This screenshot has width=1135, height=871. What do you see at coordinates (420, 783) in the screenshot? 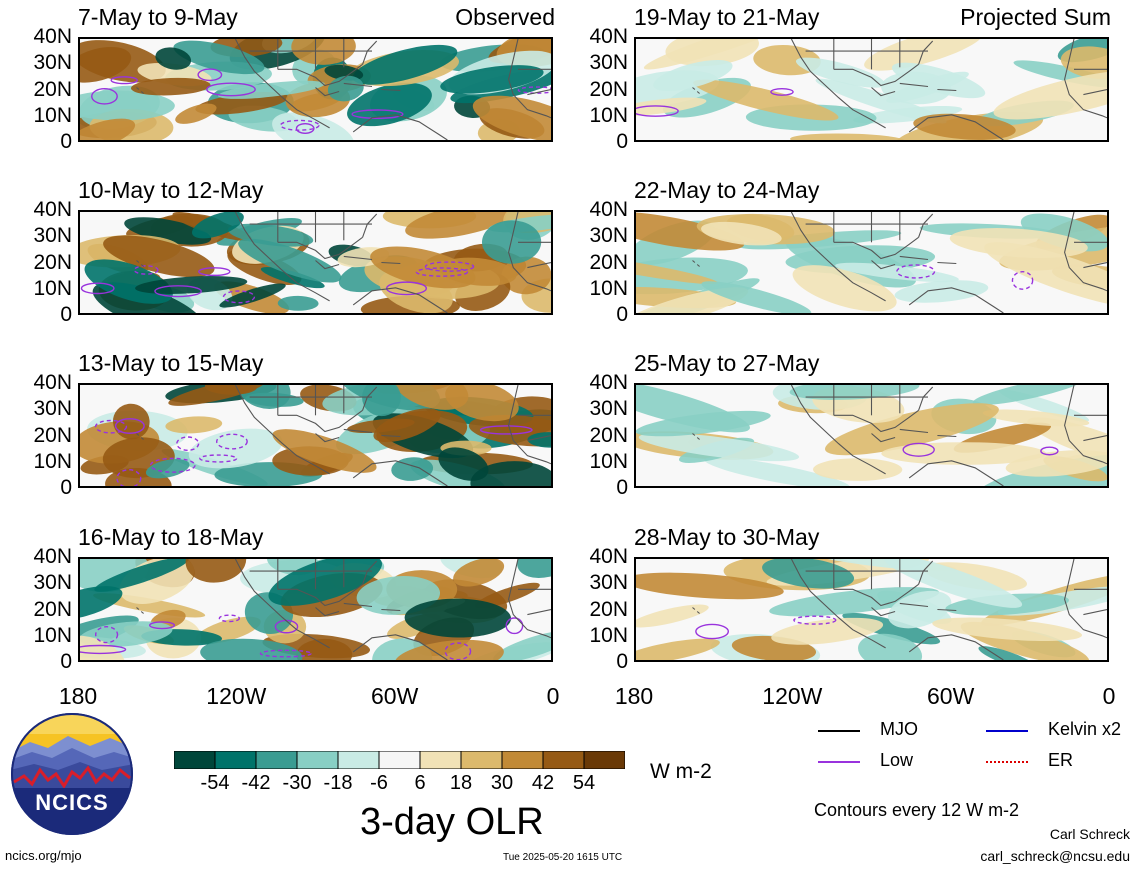
I see `colorbar-tick-5: 6` at bounding box center [420, 783].